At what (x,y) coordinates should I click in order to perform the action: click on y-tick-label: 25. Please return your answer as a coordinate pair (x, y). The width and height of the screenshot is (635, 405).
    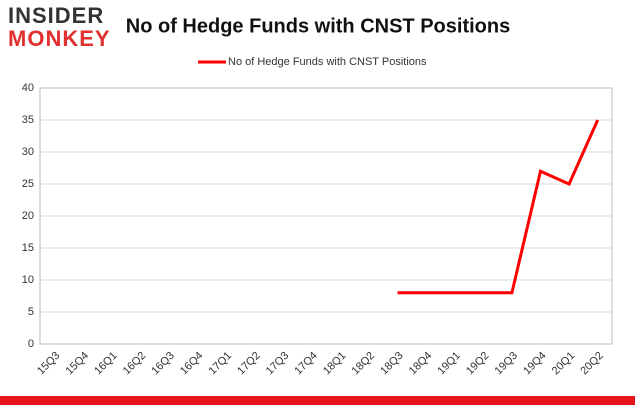
    Looking at the image, I should click on (28, 184).